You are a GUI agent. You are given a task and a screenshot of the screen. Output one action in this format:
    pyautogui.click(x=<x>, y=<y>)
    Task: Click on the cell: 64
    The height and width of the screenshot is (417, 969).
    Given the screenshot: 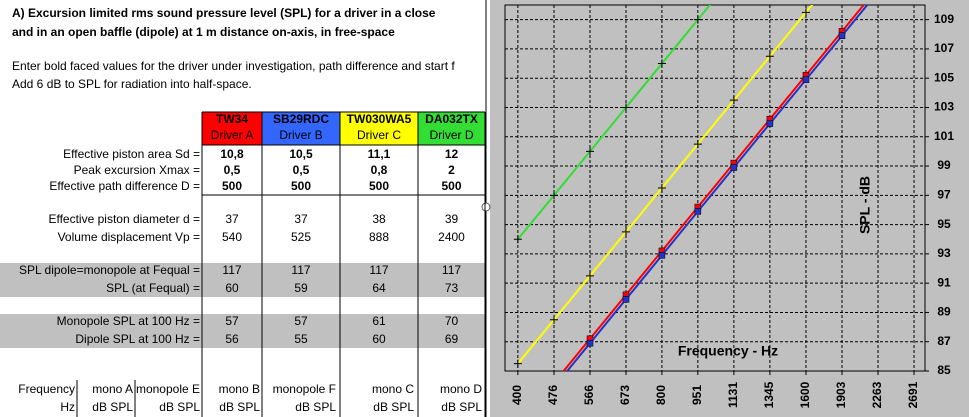 What is the action you would take?
    pyautogui.click(x=379, y=288)
    